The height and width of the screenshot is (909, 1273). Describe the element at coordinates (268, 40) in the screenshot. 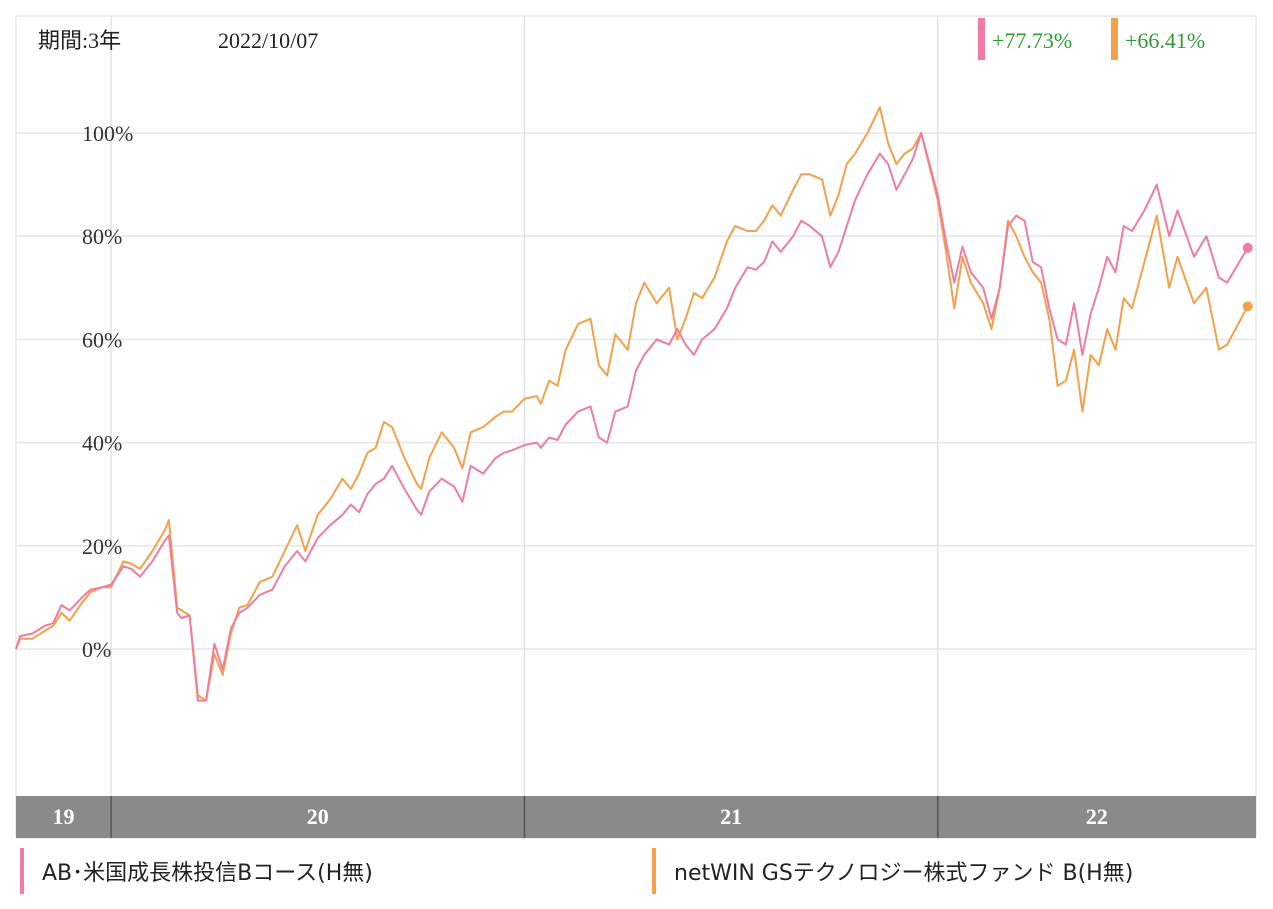

I see `date-label: 2022/10/07` at that location.